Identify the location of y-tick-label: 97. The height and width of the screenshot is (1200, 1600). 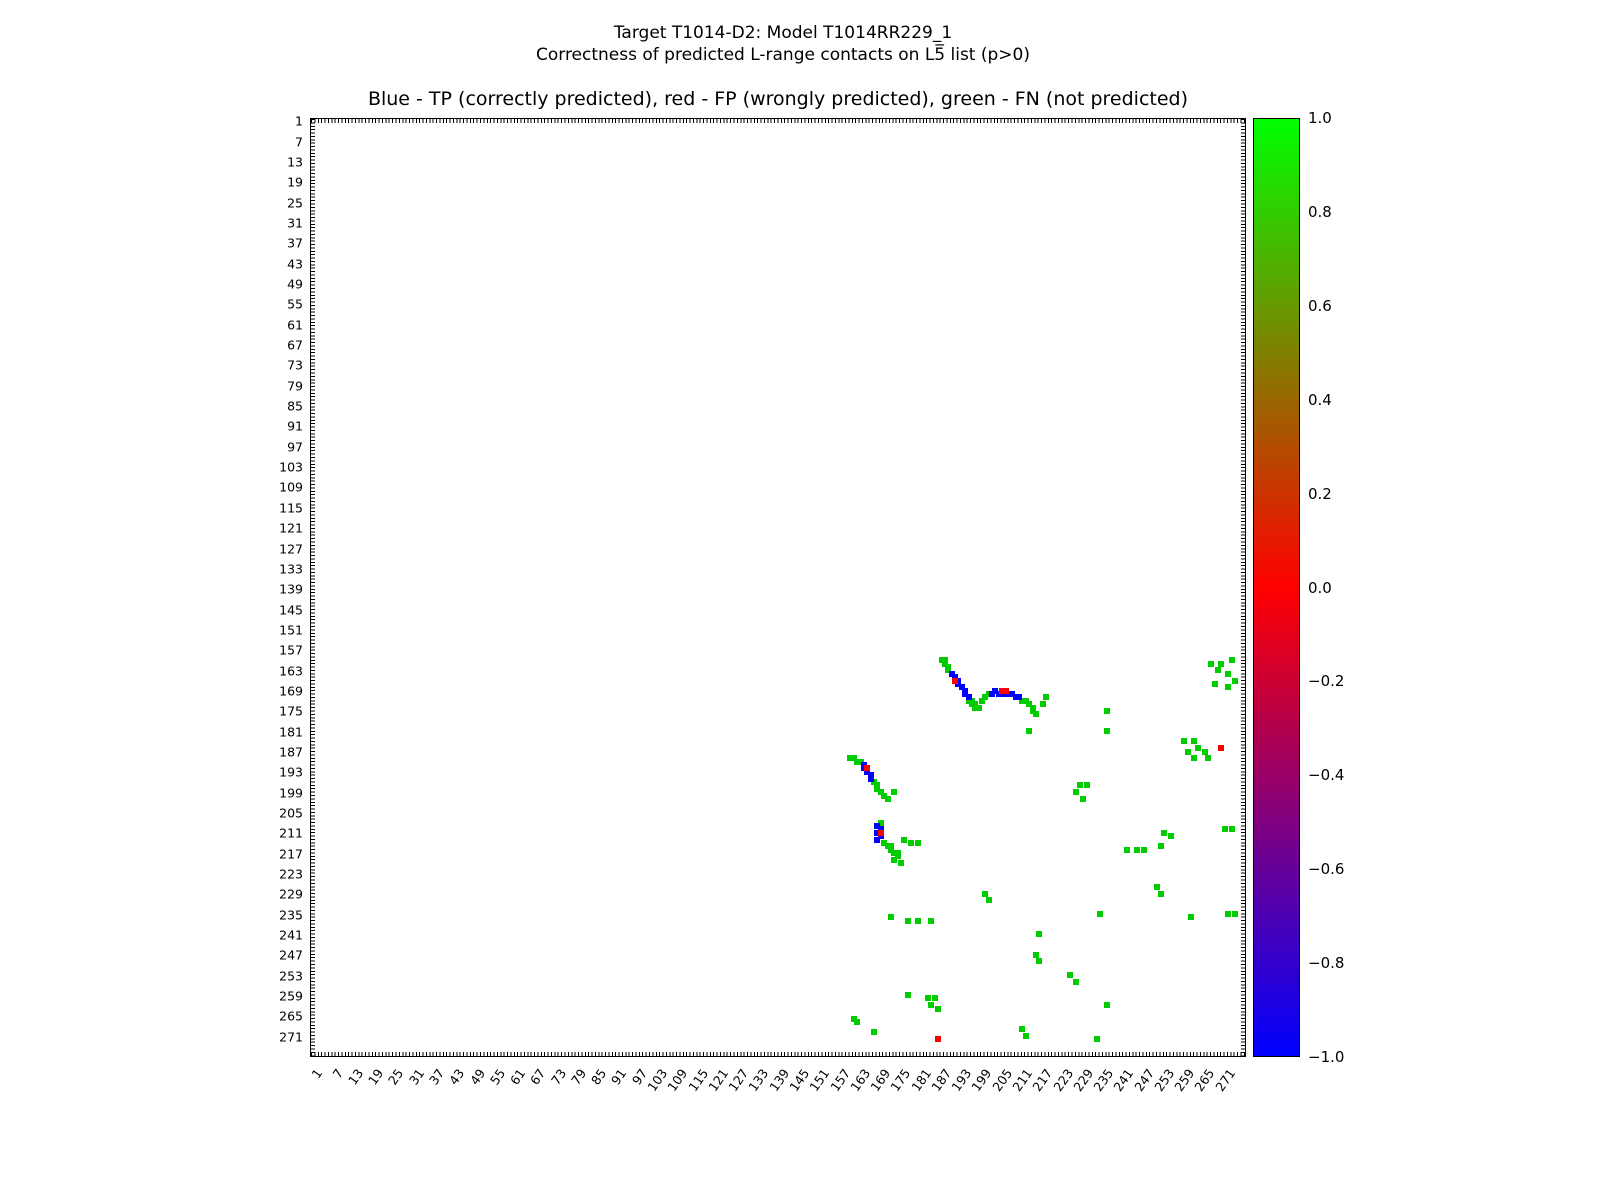
(295, 447).